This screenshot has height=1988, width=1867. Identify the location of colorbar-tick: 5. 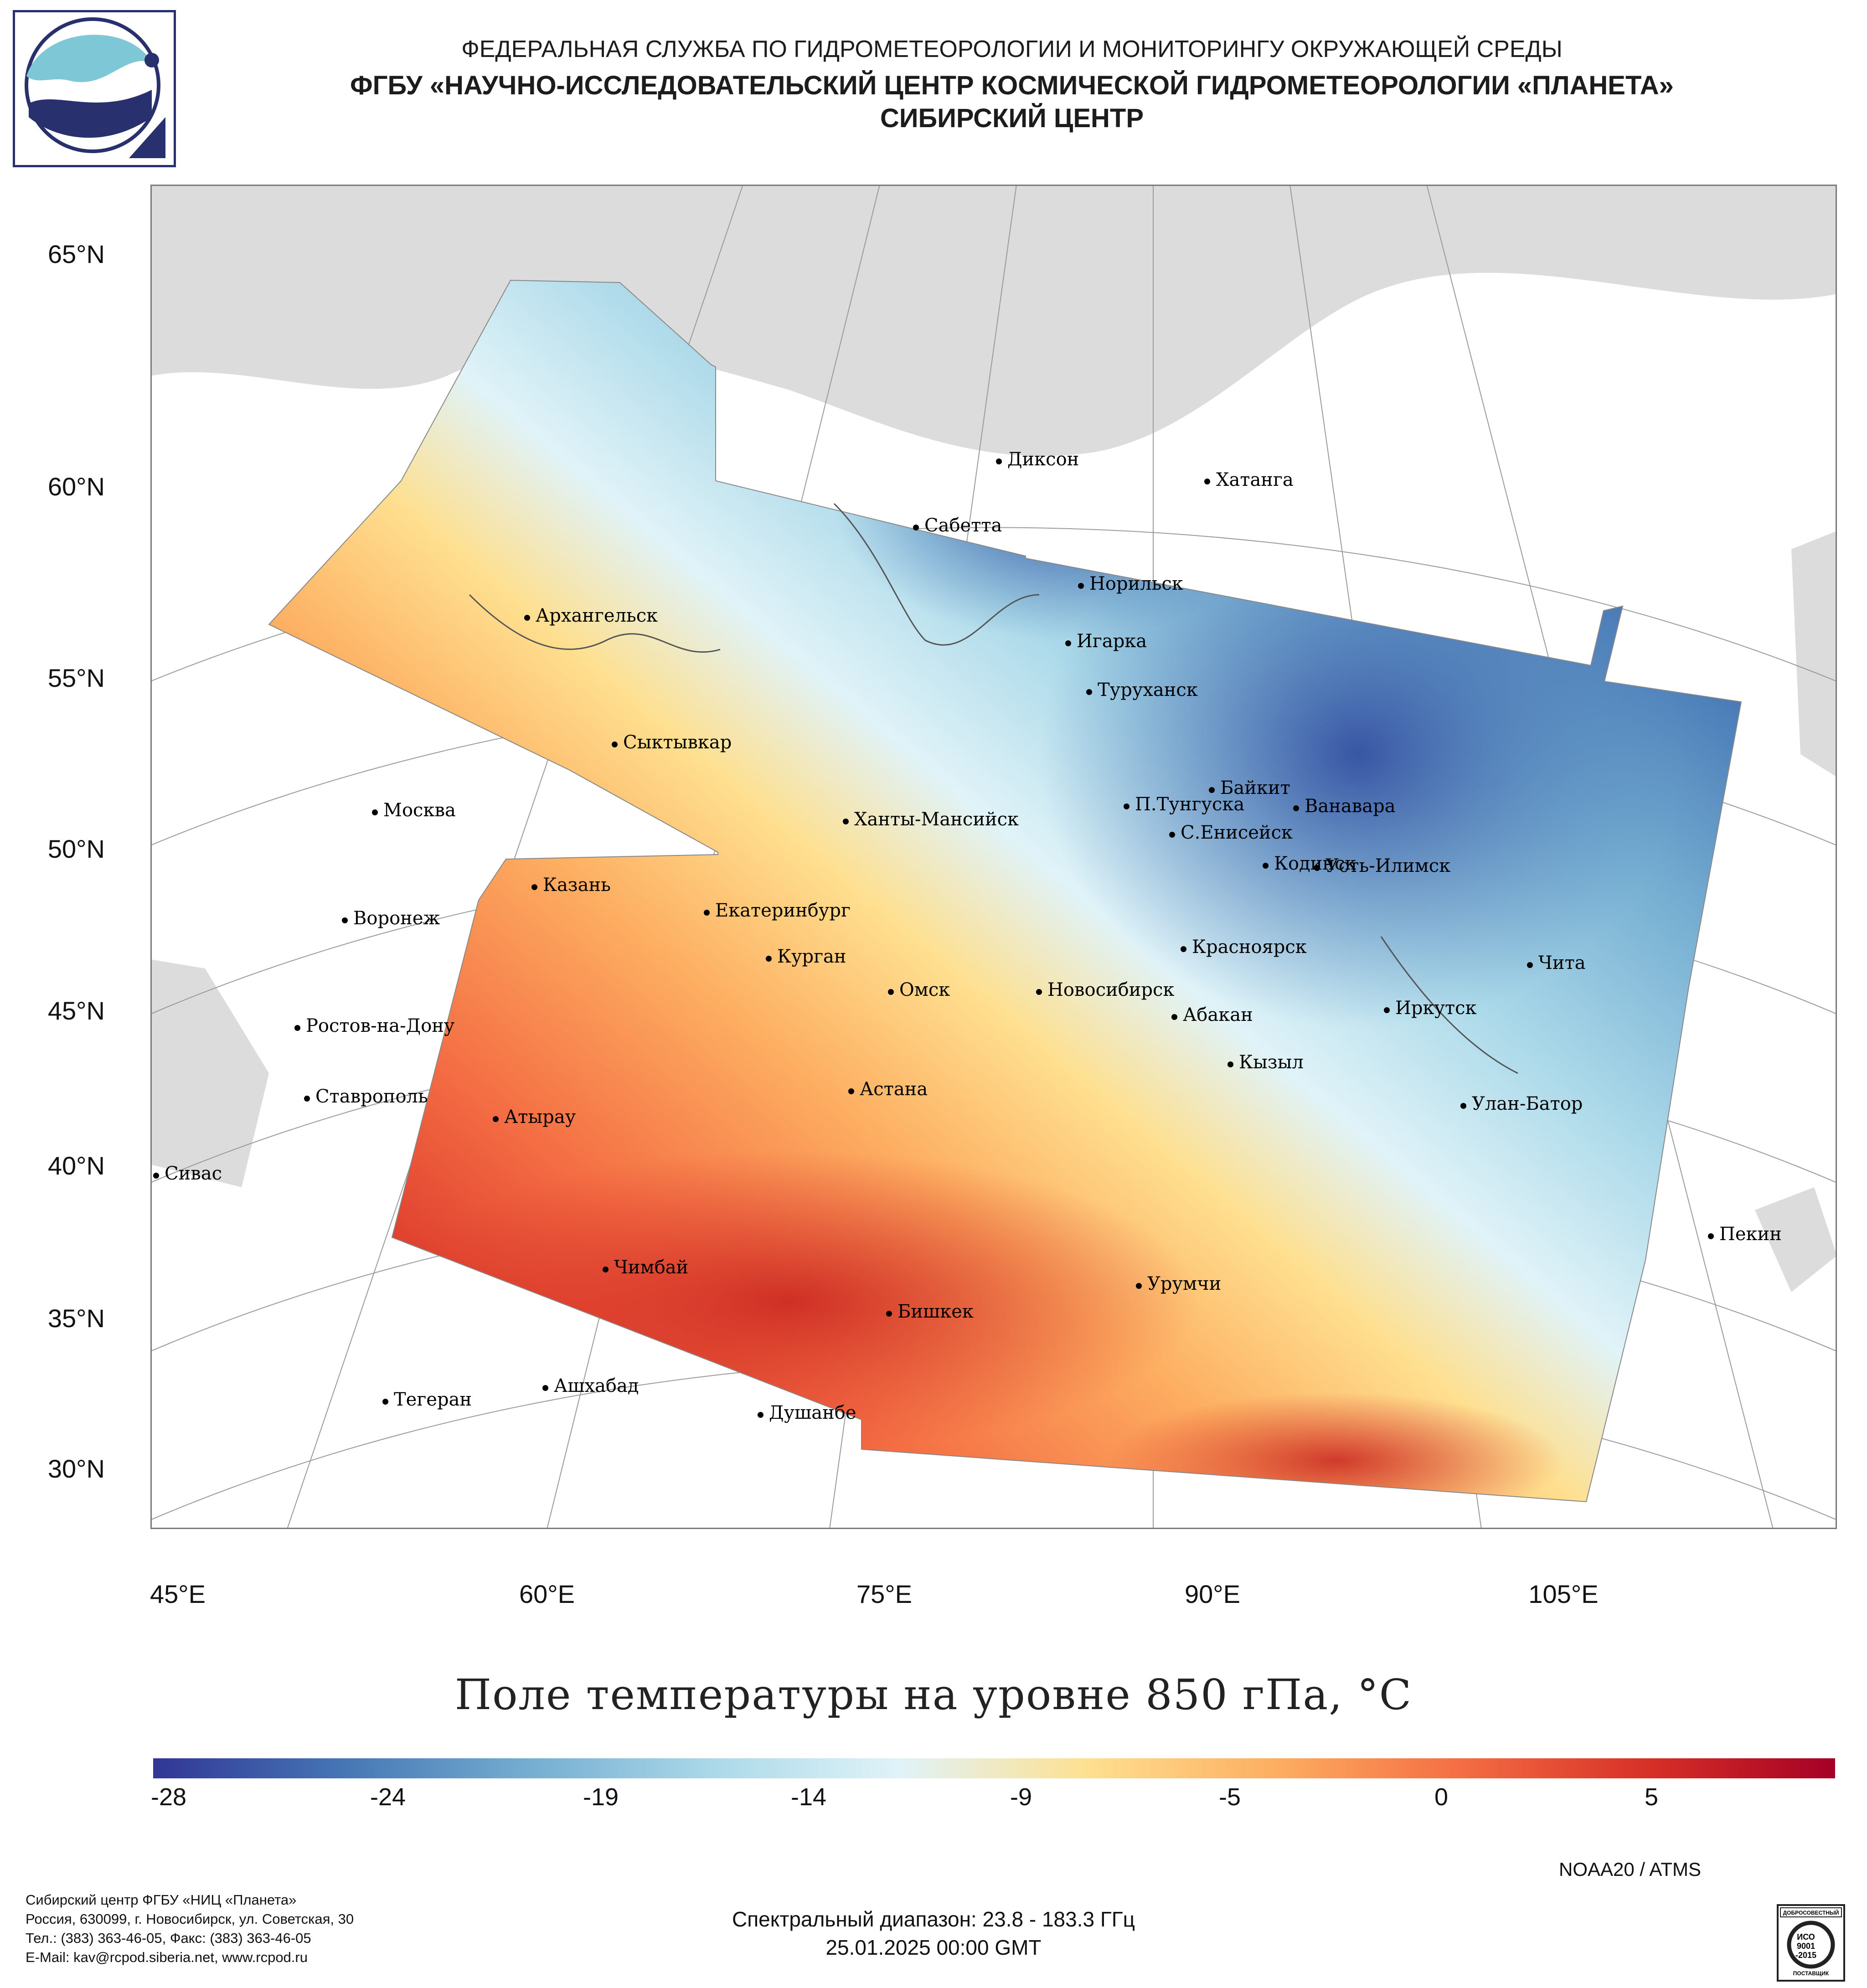
(1651, 1797).